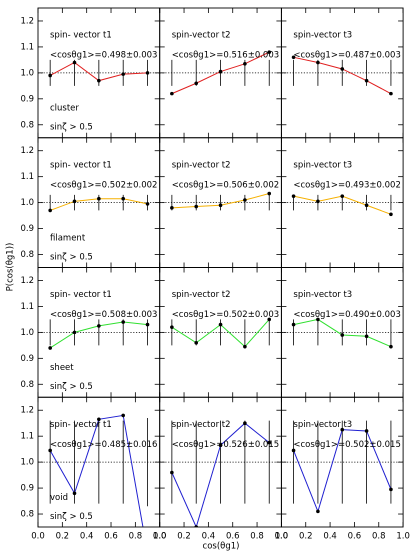 Image resolution: width=415 pixels, height=554 pixels. What do you see at coordinates (225, 185) in the screenshot?
I see `panel-annotation: <cosθg1>=0.506±0.002` at bounding box center [225, 185].